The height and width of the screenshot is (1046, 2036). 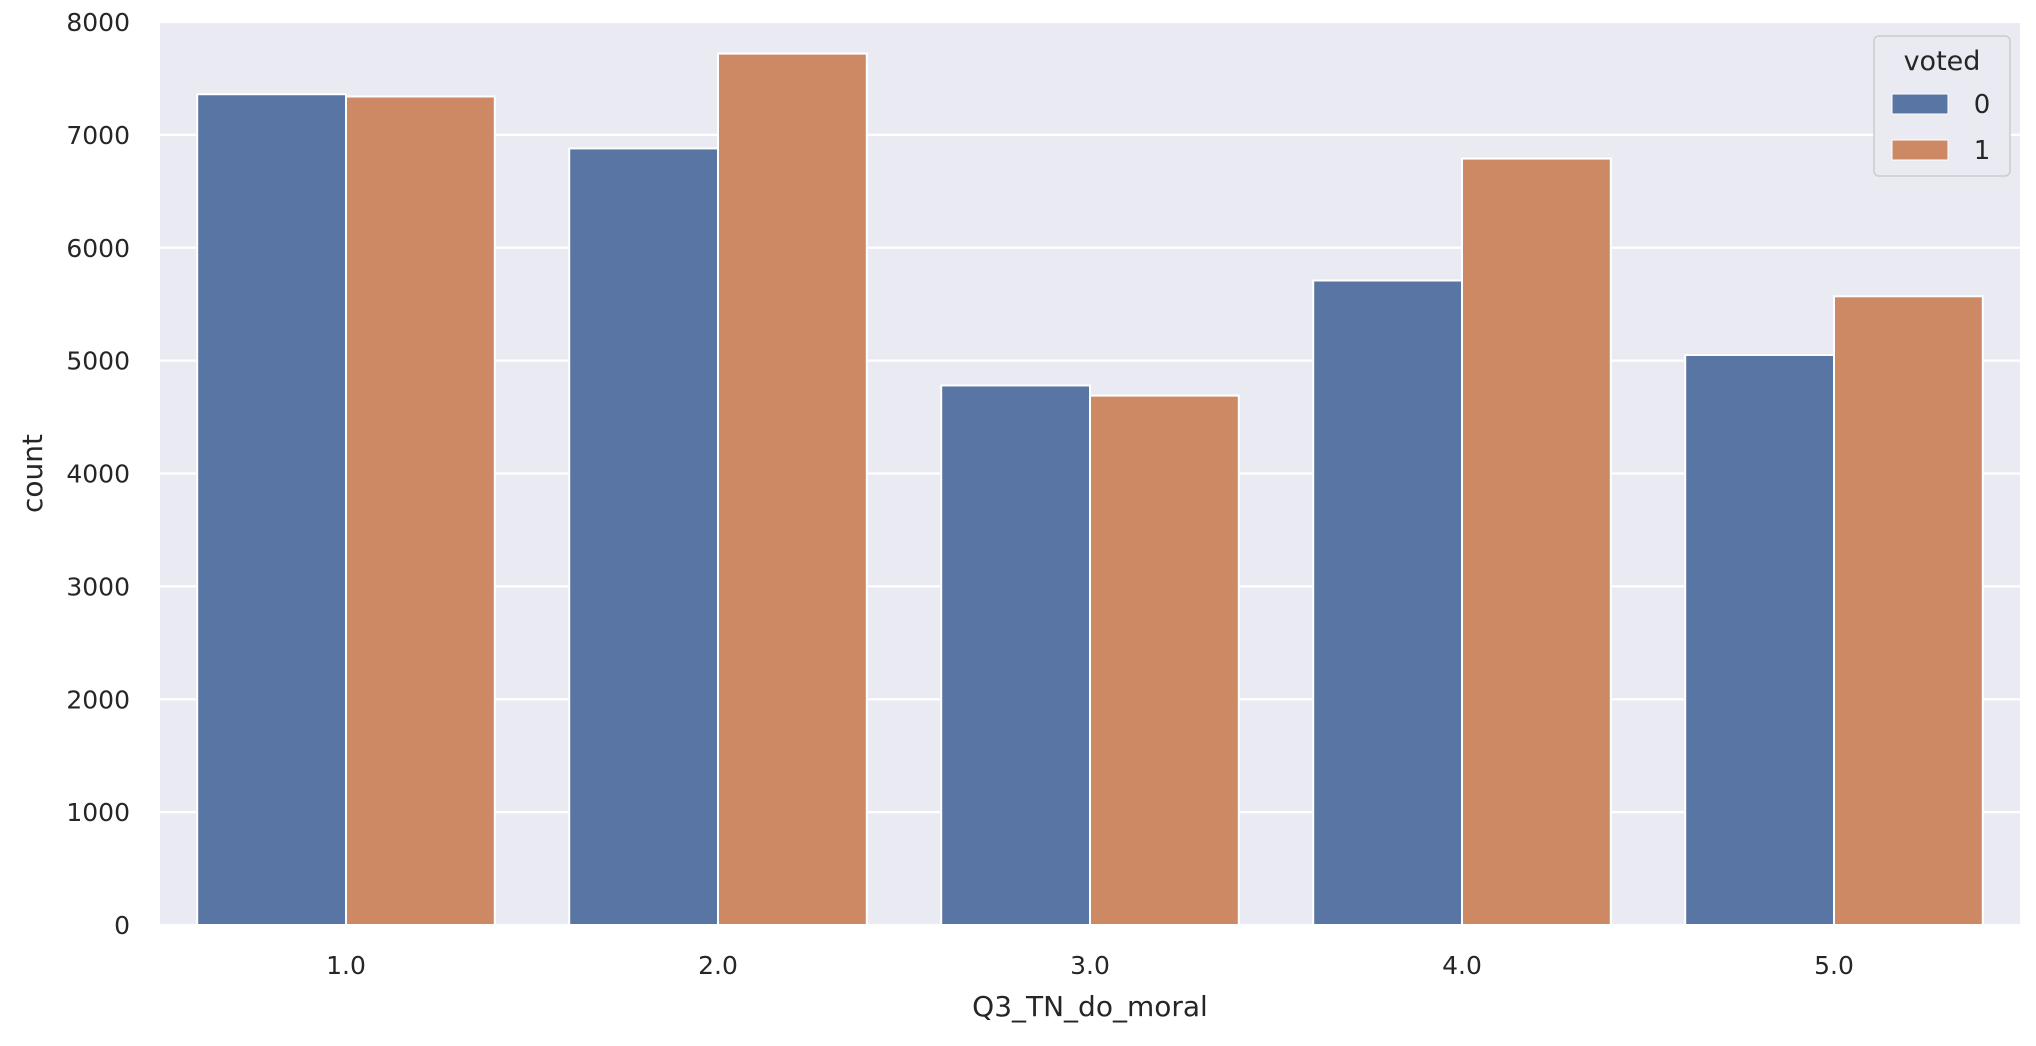 What do you see at coordinates (122, 925) in the screenshot?
I see `y-tick-label: 0` at bounding box center [122, 925].